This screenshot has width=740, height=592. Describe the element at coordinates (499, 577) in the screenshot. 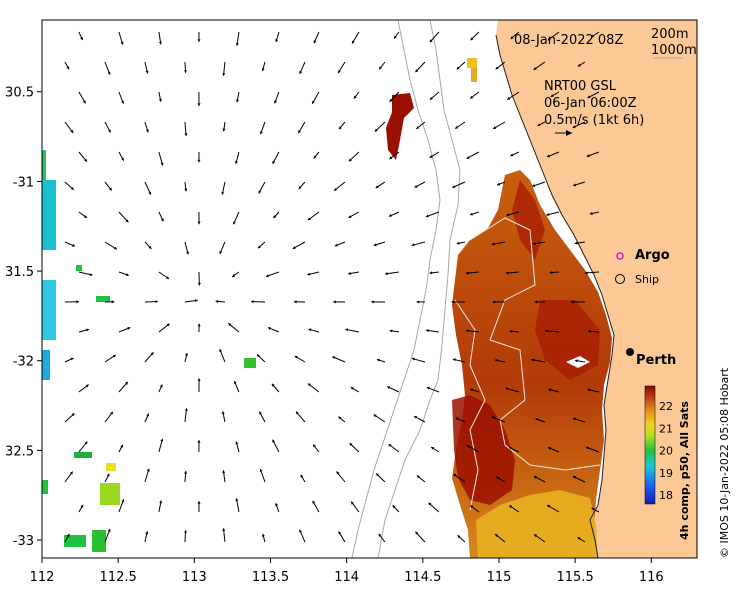

I see `x-tick-label: 115` at that location.